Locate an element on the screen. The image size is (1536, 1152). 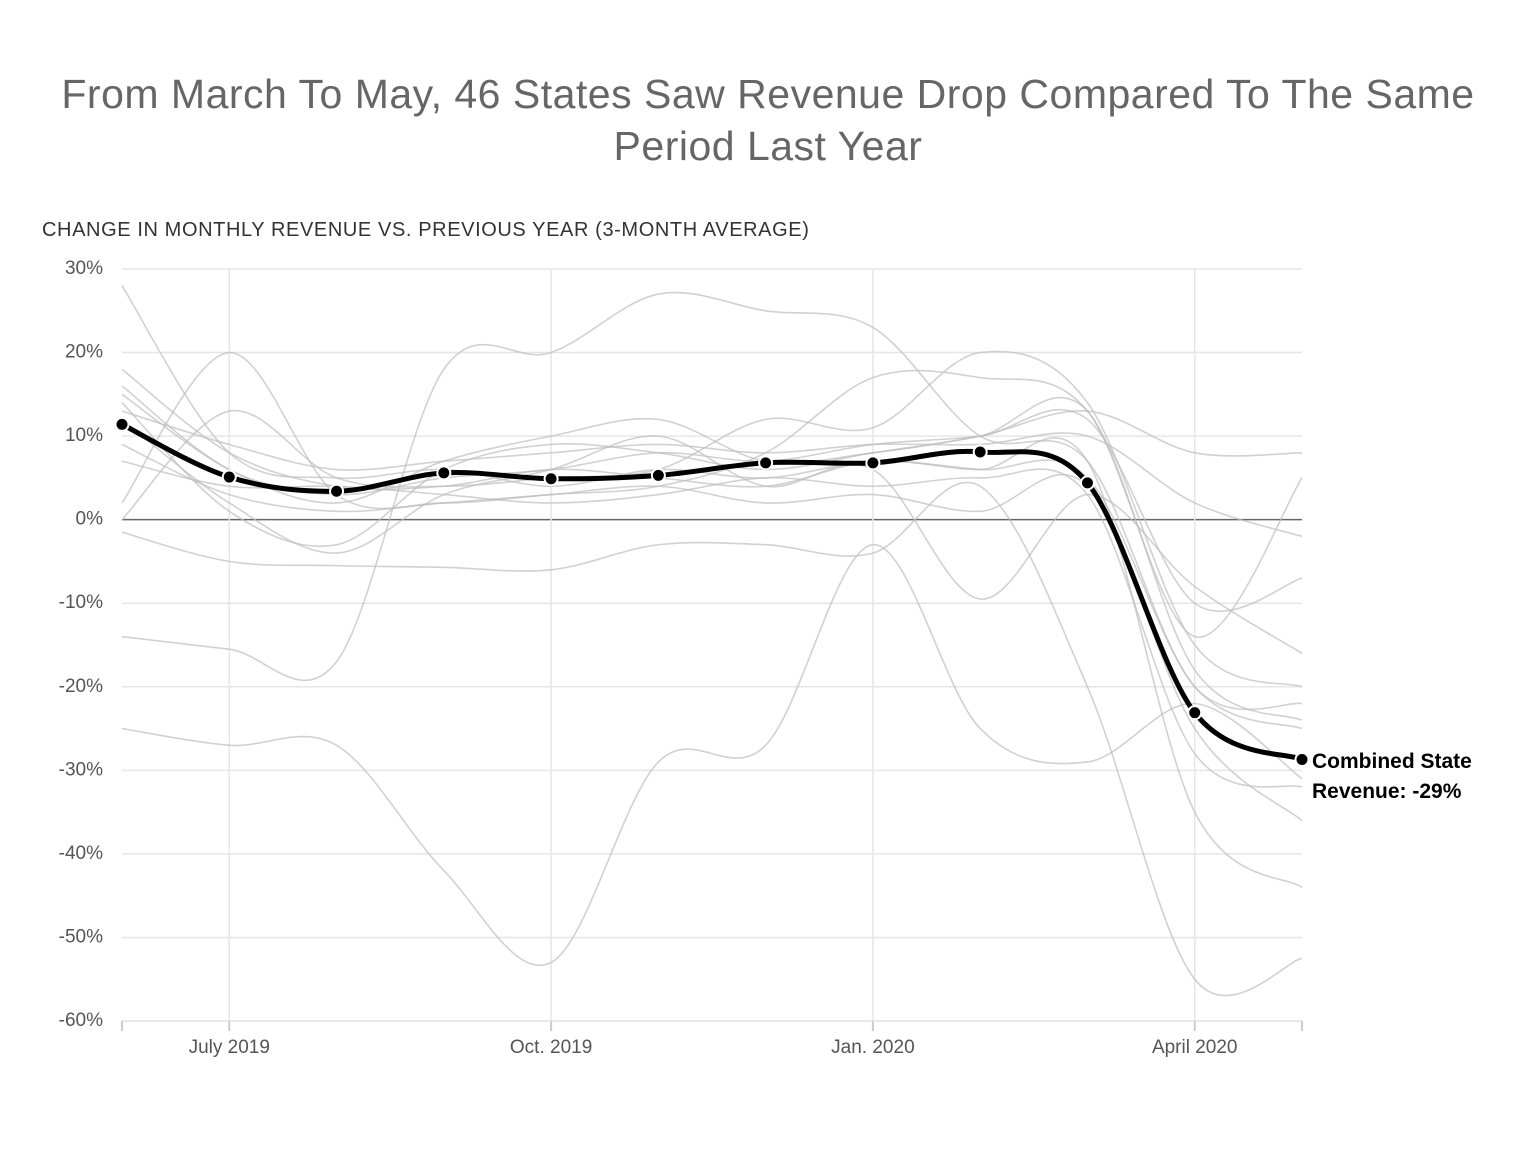
y-tick-label: -30% is located at coordinates (81, 769).